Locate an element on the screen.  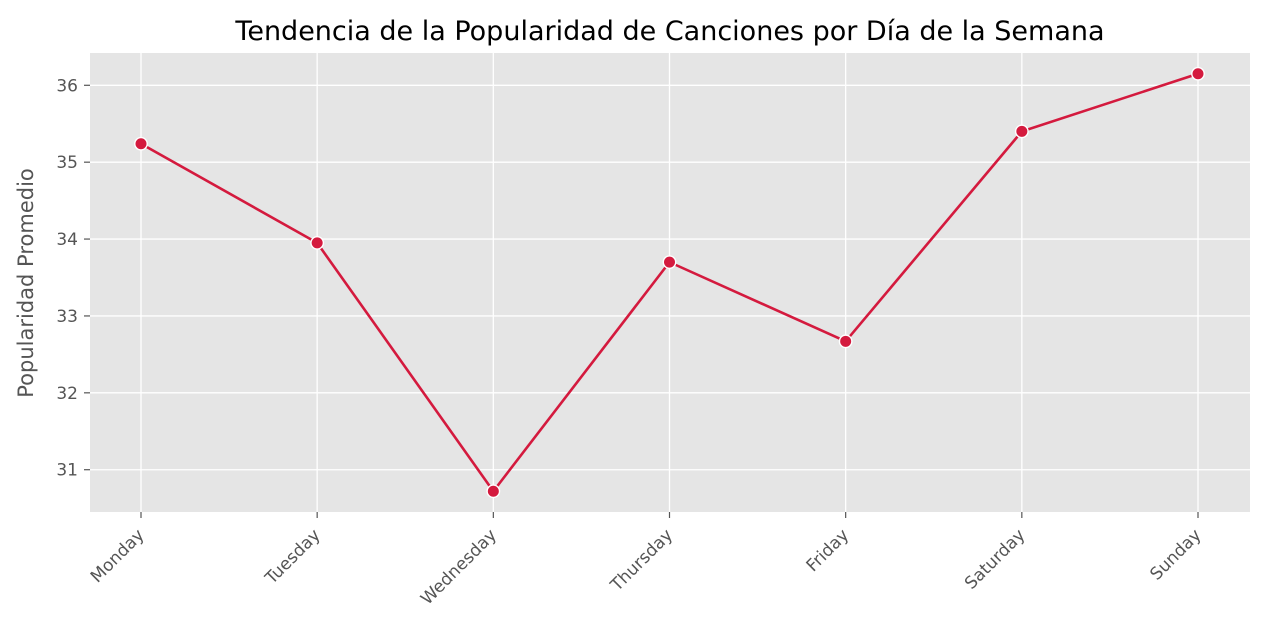
y-tick-label: 33 is located at coordinates (67, 317).